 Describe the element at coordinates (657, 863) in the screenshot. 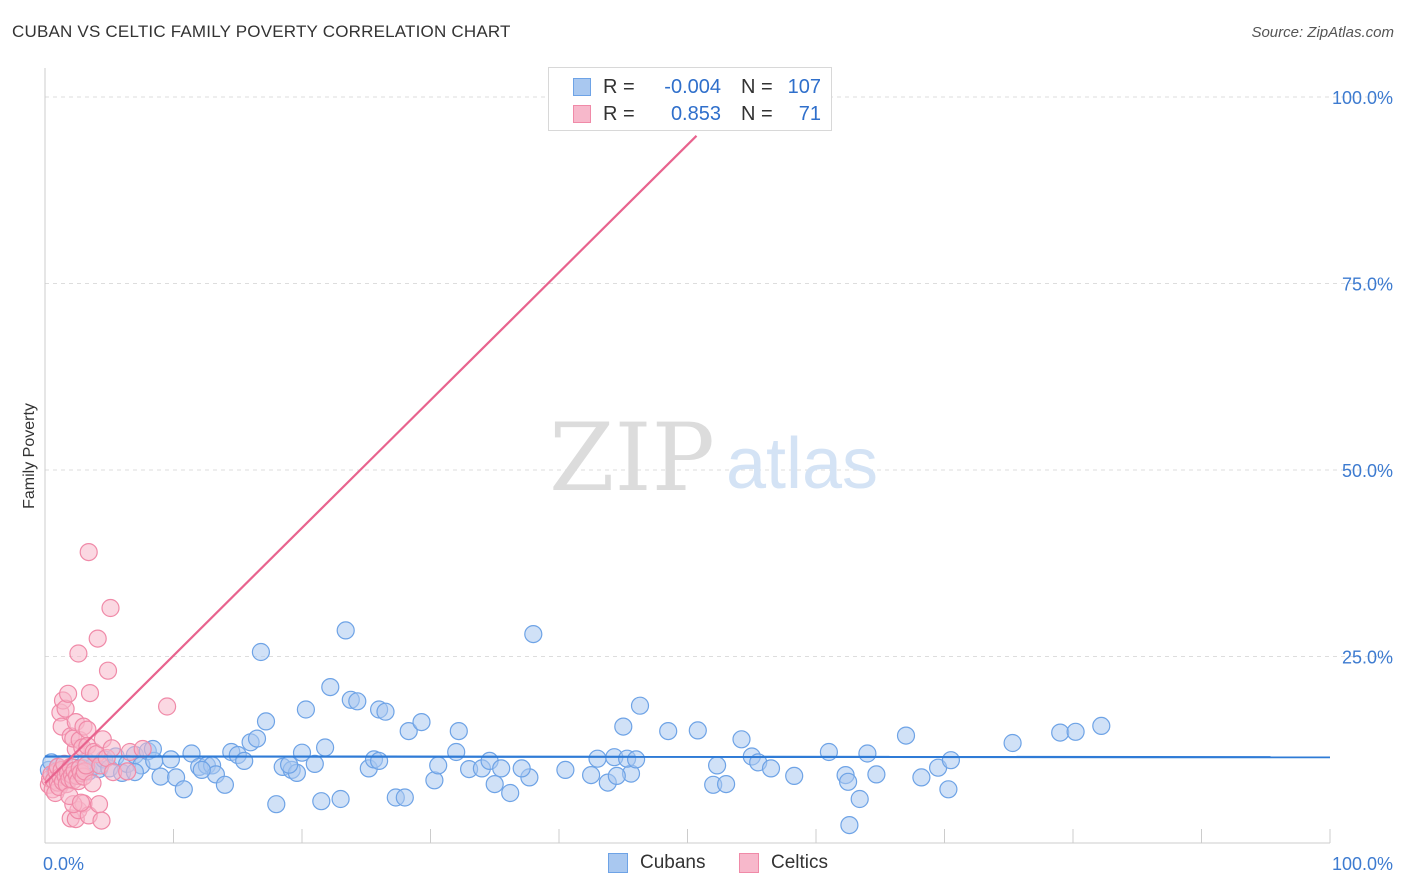

I see `legend-item-cubans: Cubans` at that location.